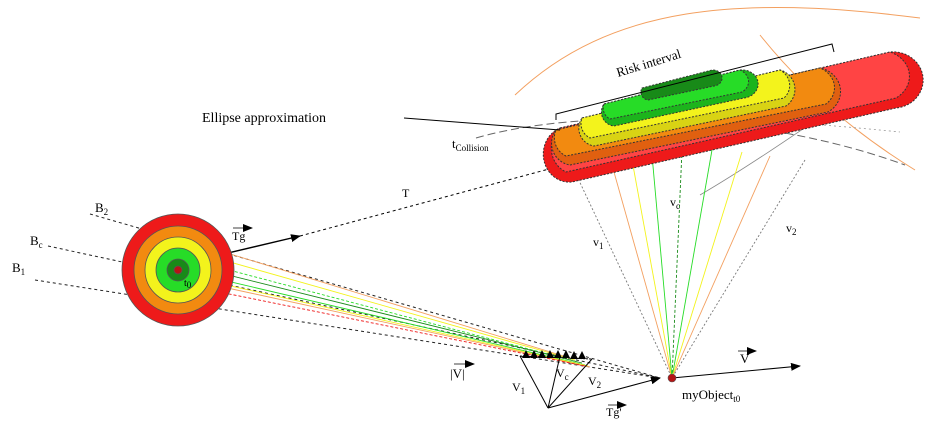 The image size is (930, 423). I want to click on v2-label: v2, so click(791, 229).